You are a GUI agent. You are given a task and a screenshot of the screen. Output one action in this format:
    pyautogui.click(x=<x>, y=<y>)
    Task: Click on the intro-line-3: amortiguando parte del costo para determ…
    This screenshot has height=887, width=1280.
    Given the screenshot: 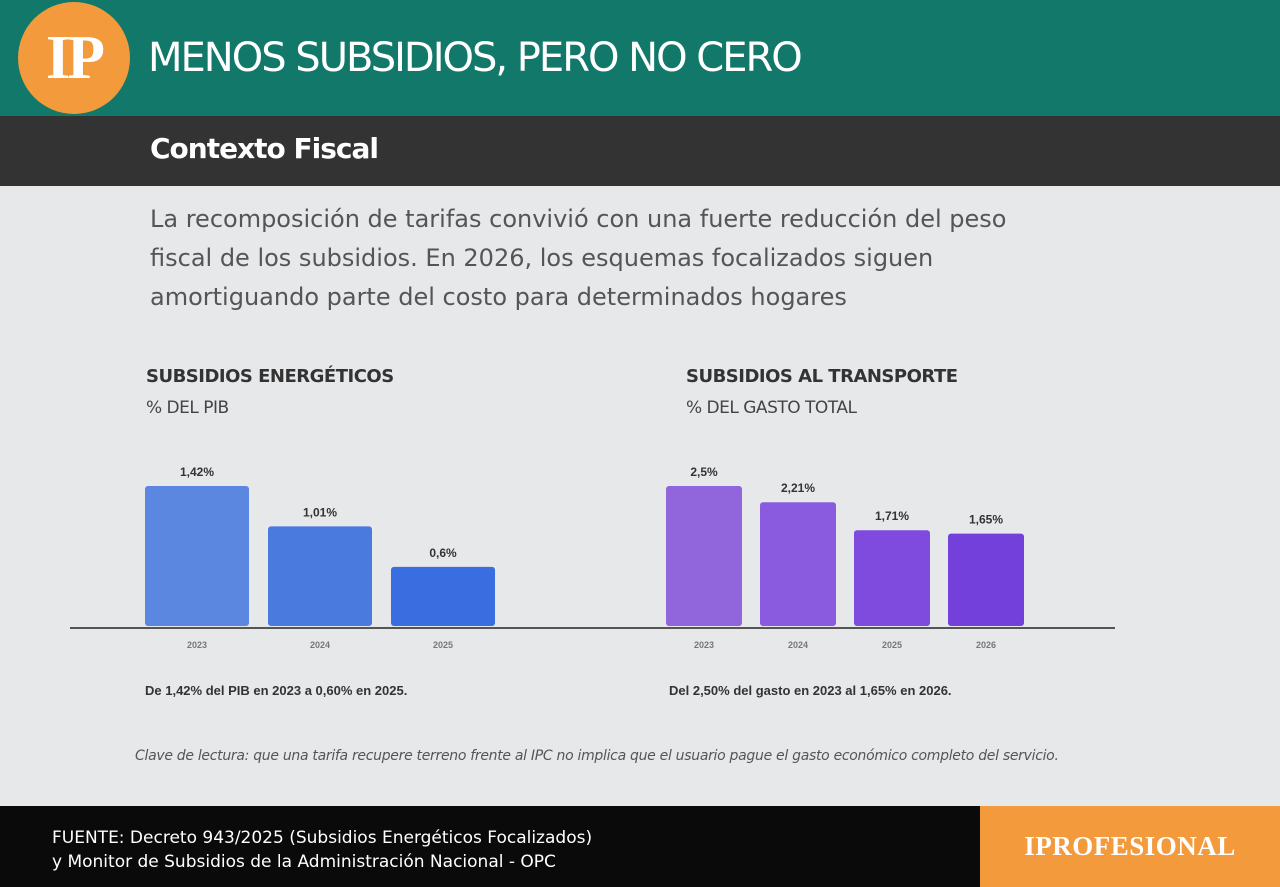 What is the action you would take?
    pyautogui.click(x=498, y=297)
    